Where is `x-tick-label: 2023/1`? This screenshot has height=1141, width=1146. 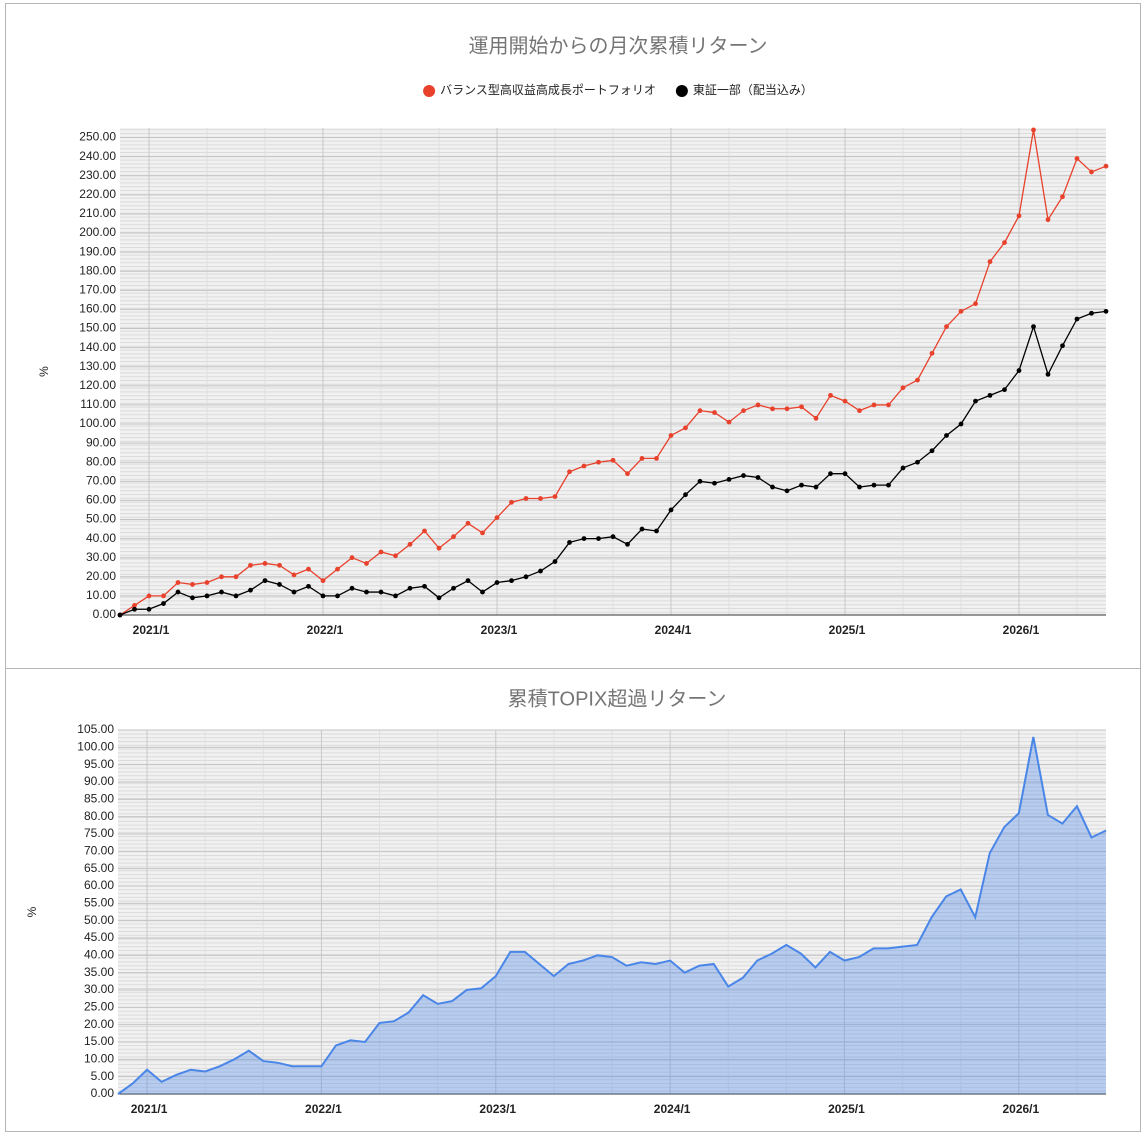
x-tick-label: 2023/1 is located at coordinates (499, 630).